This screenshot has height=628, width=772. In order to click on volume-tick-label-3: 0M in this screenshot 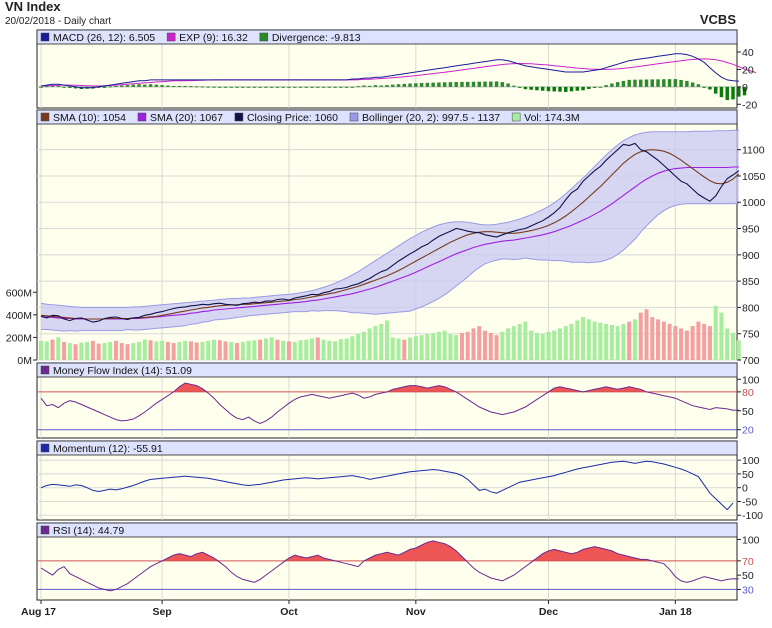, I will do `click(24, 361)`.